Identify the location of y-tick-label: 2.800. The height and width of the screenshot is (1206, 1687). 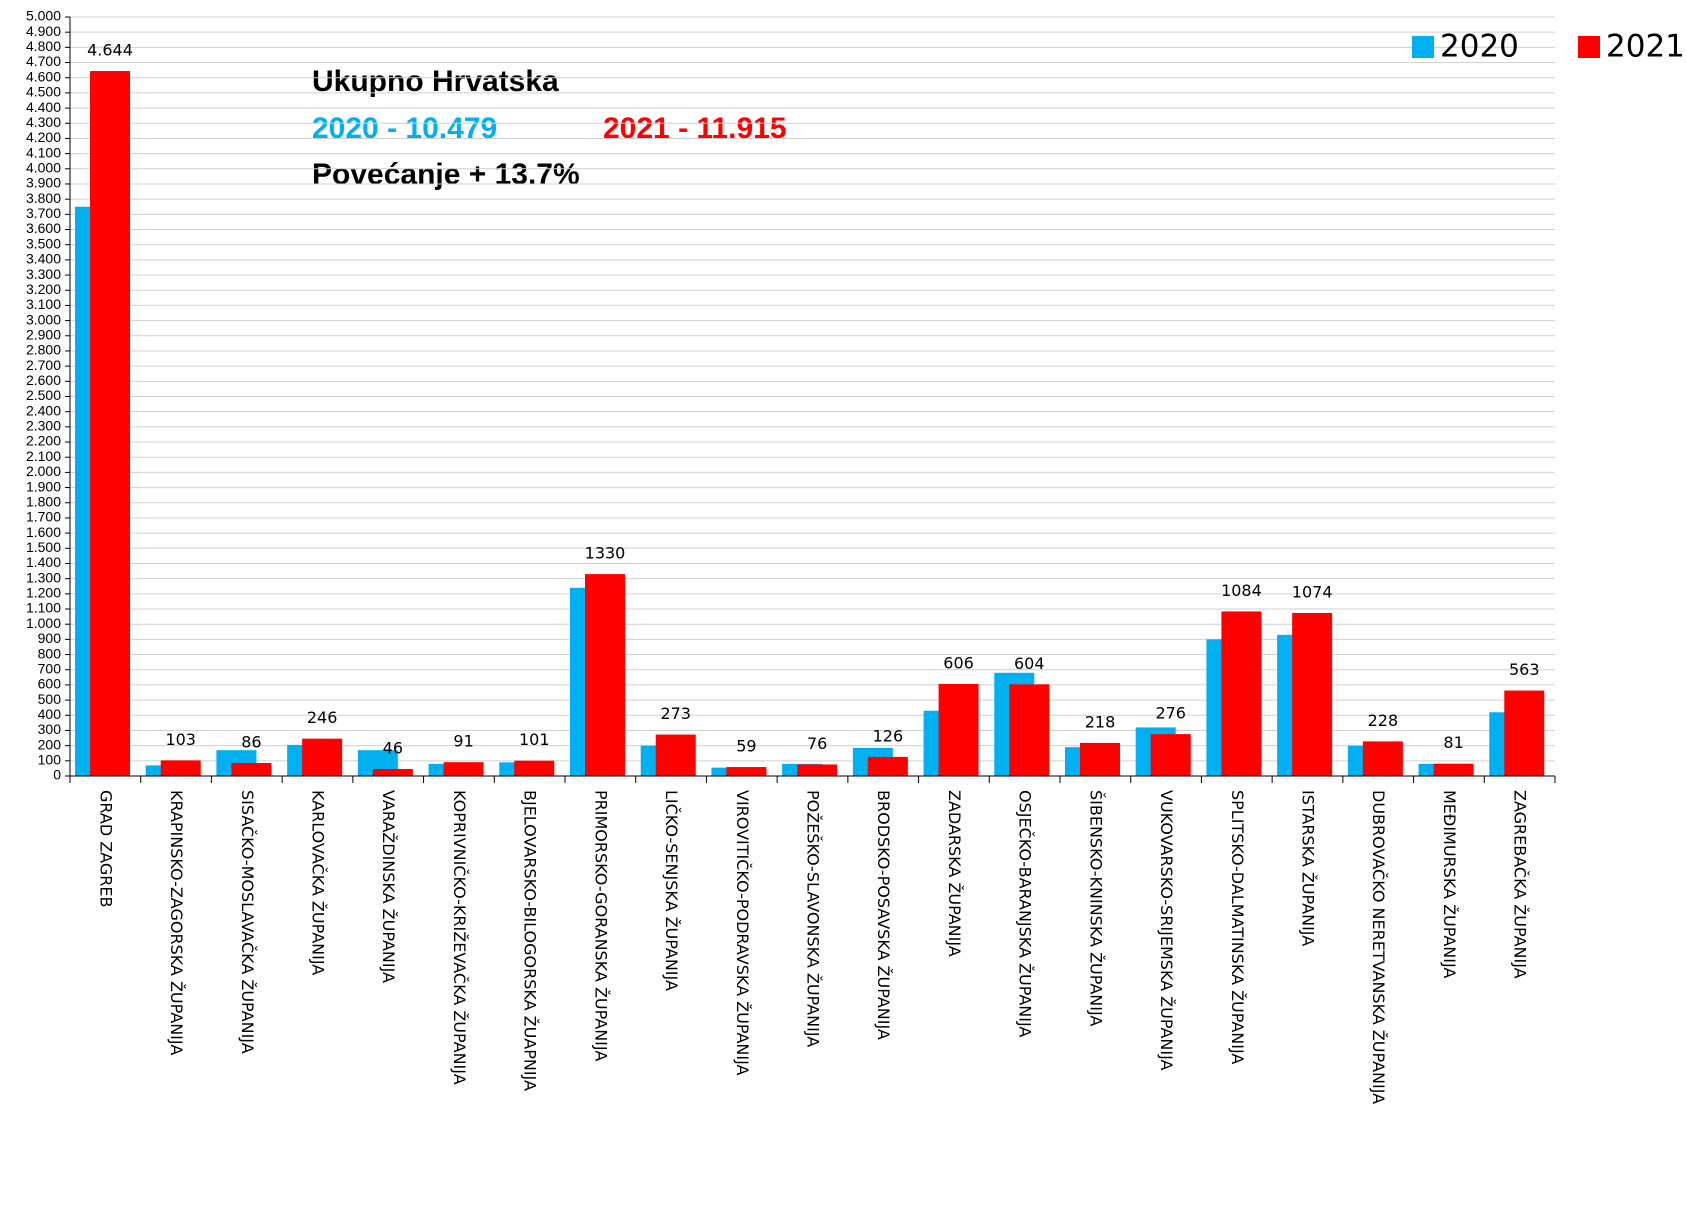
(43, 350).